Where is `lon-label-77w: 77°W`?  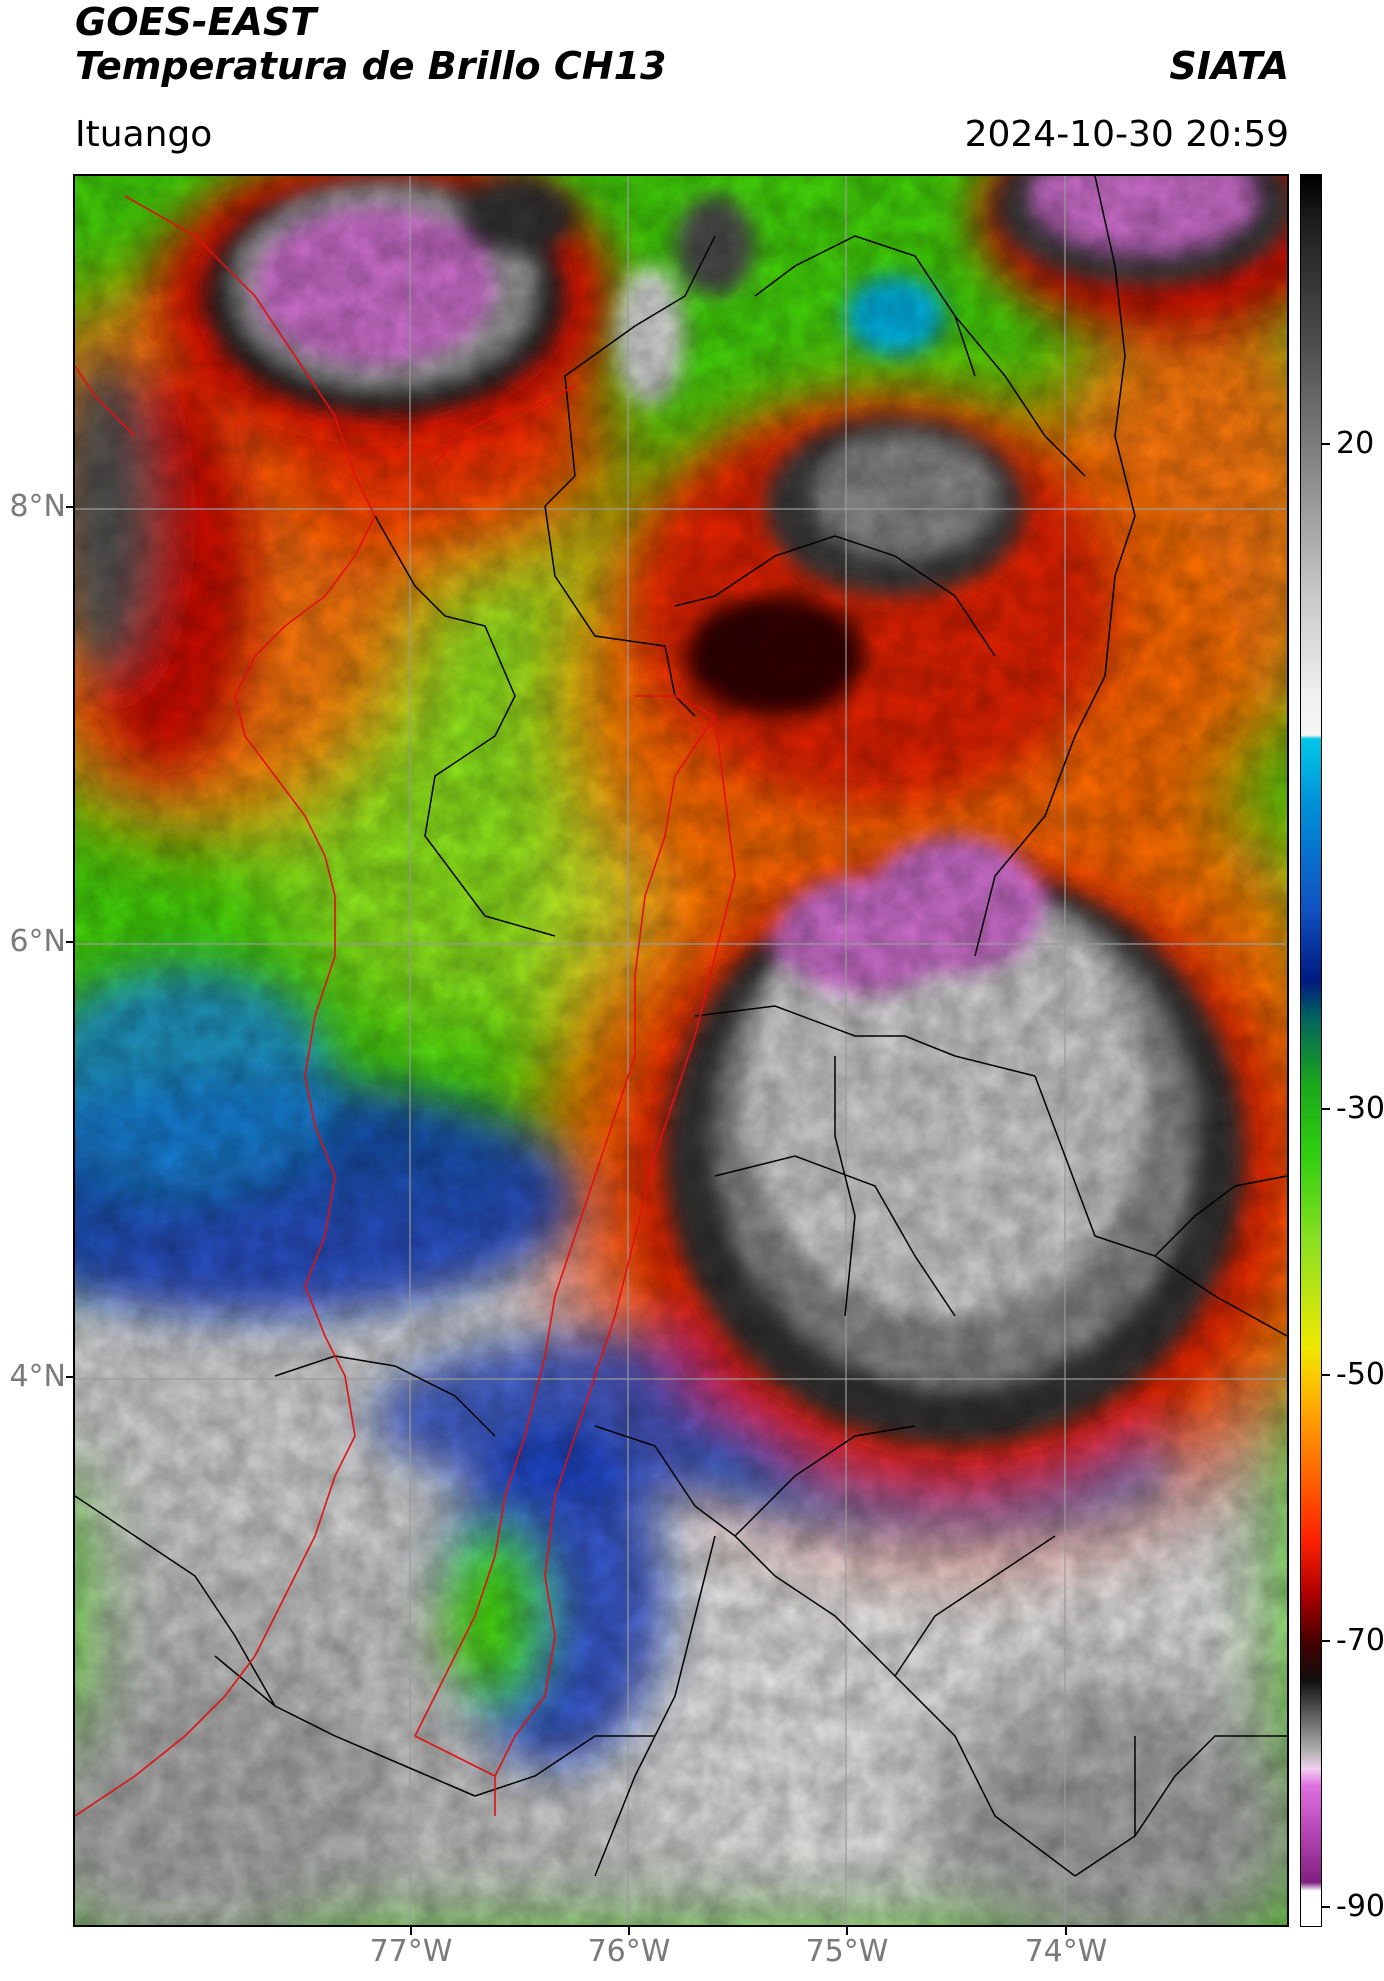 lon-label-77w: 77°W is located at coordinates (411, 1951).